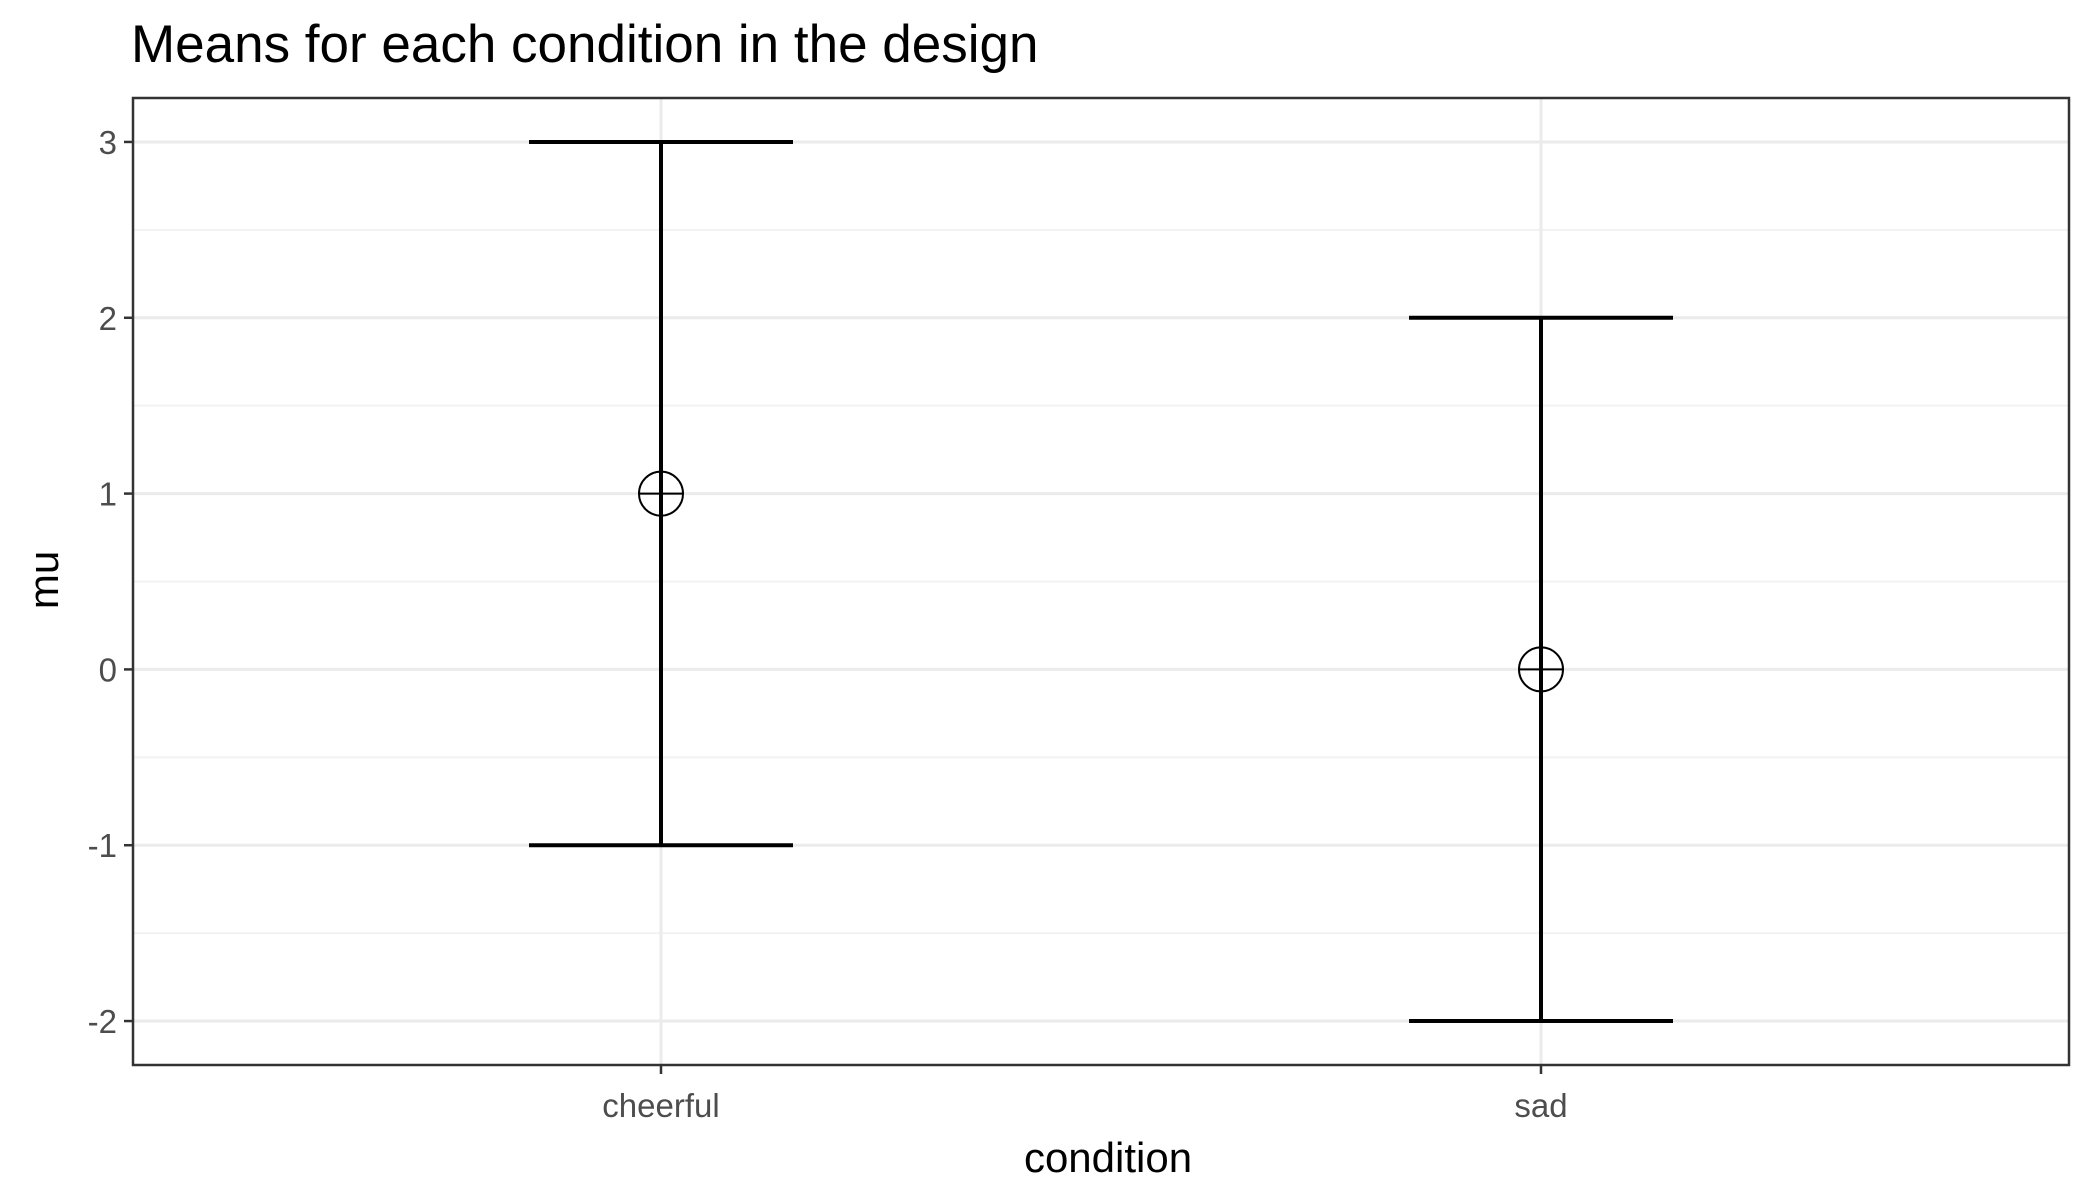  I want to click on mean-point-sad, so click(1541, 669).